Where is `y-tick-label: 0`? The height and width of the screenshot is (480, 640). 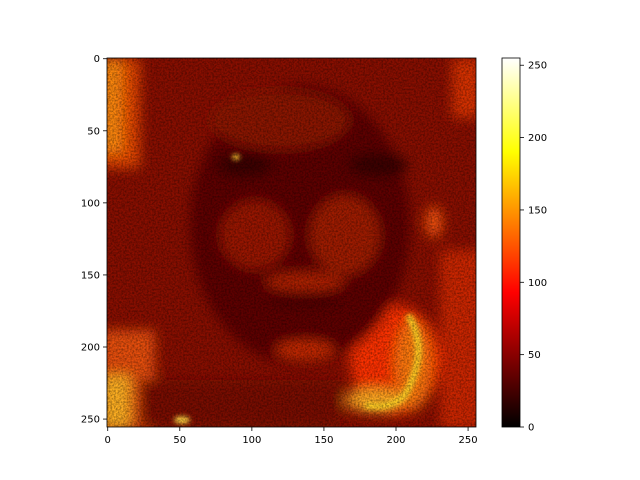
y-tick-label: 0 is located at coordinates (97, 59).